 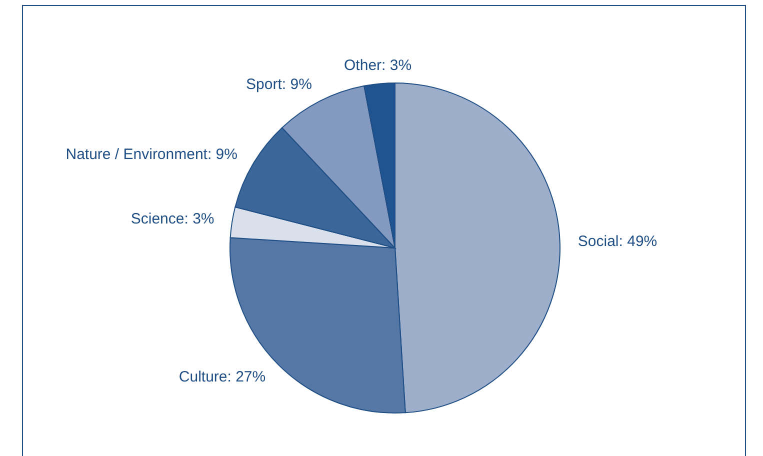 What do you see at coordinates (378, 65) in the screenshot?
I see `slice-label: Other: 3%` at bounding box center [378, 65].